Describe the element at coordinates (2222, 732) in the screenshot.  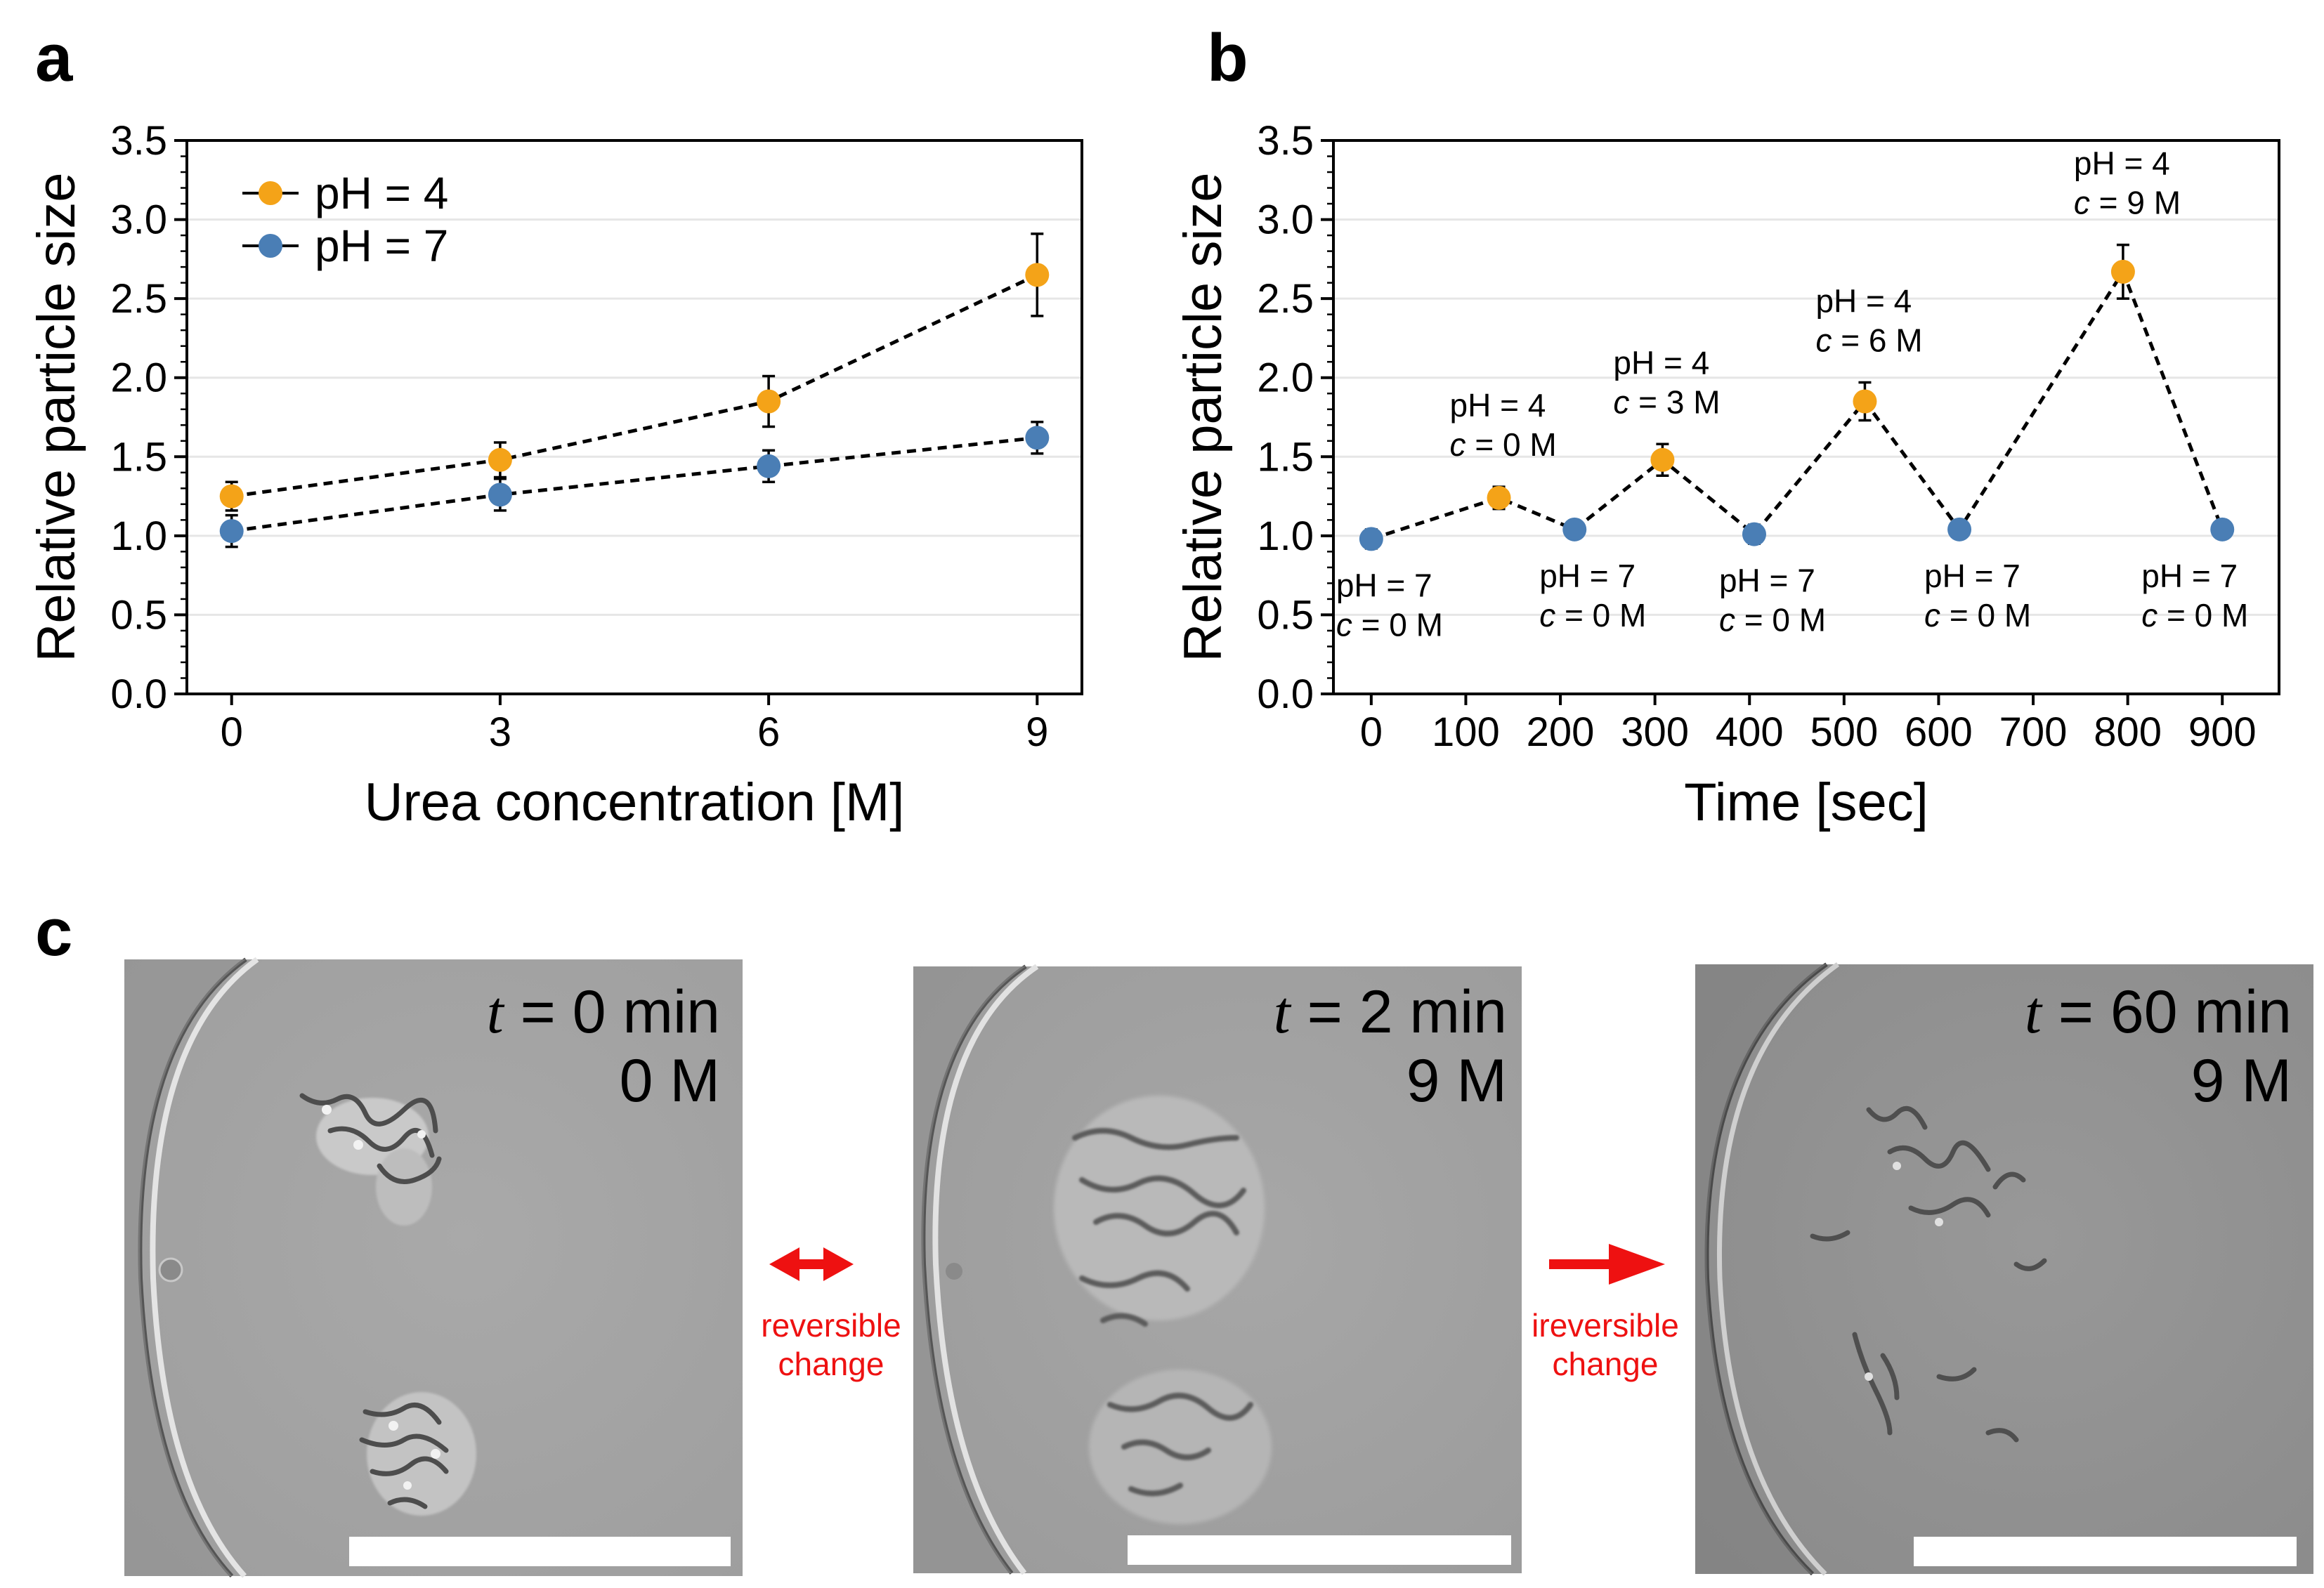
I see `x-tick-label: 900` at that location.